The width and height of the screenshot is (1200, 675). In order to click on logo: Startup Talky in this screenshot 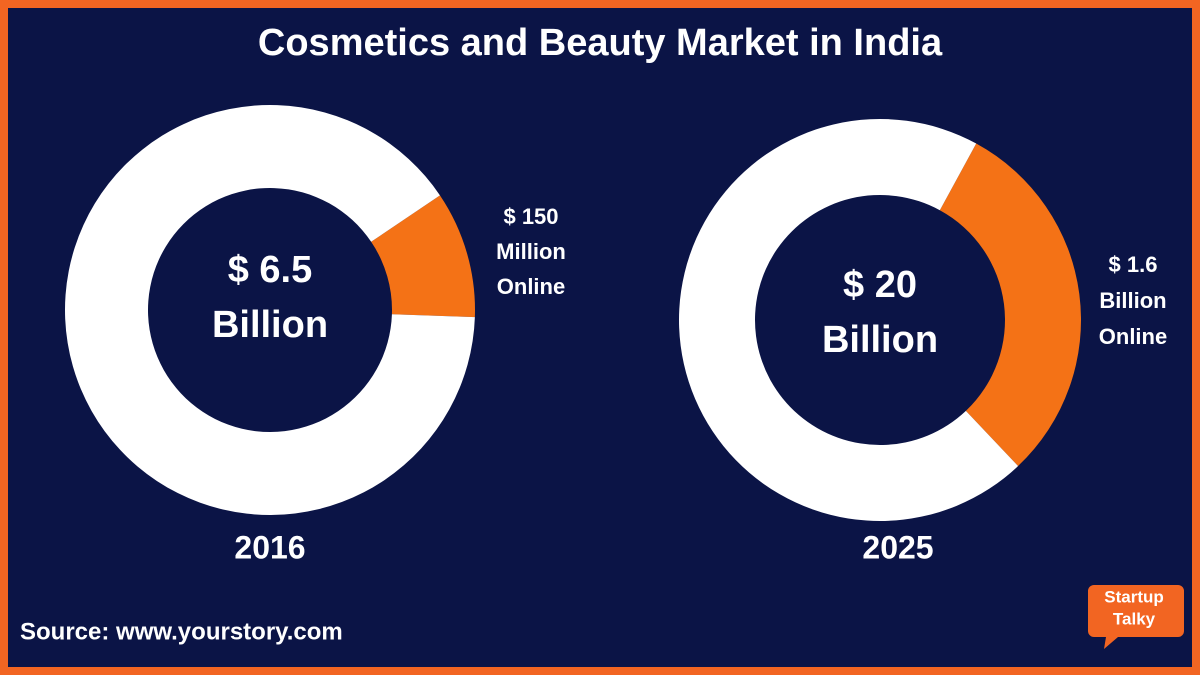, I will do `click(1136, 617)`.